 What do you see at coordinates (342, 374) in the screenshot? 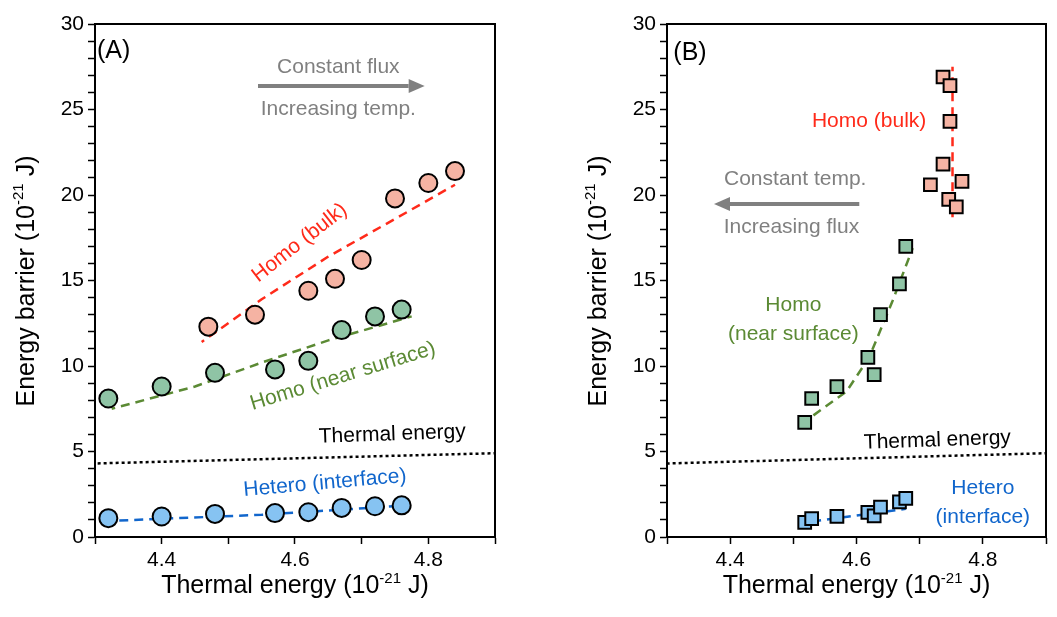
I see `text: Homo (near surface)` at bounding box center [342, 374].